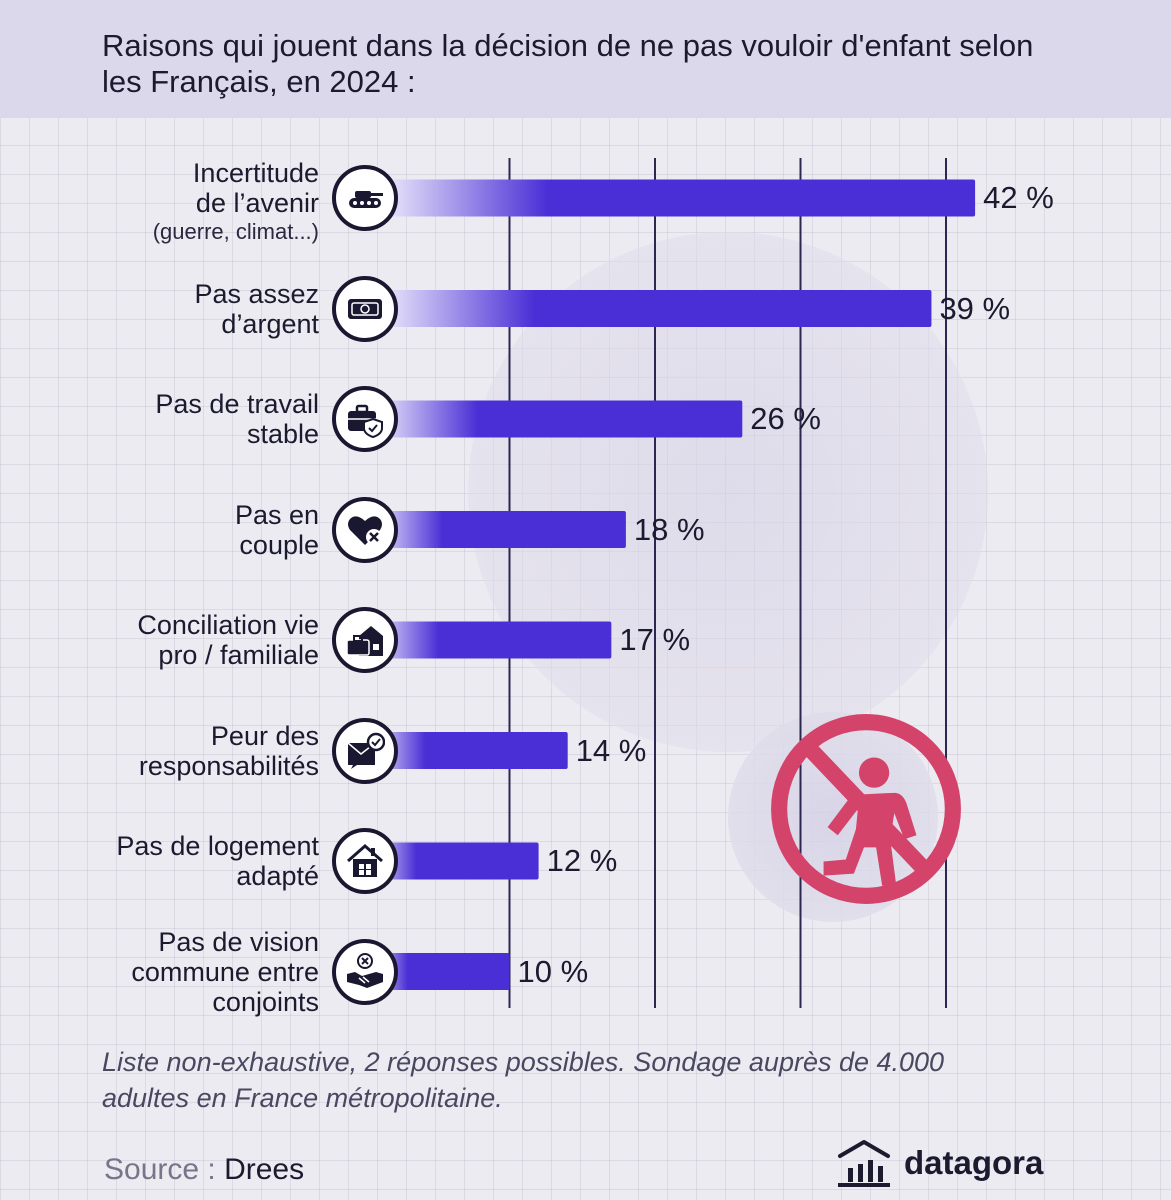 This screenshot has height=1200, width=1171. What do you see at coordinates (553, 971) in the screenshot?
I see `value-label-7: 10 %` at bounding box center [553, 971].